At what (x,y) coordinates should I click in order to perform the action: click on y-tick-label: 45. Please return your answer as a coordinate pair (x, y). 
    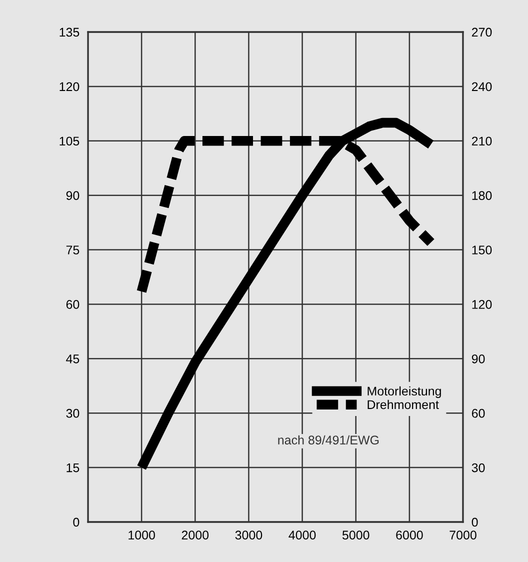
    Looking at the image, I should click on (73, 359).